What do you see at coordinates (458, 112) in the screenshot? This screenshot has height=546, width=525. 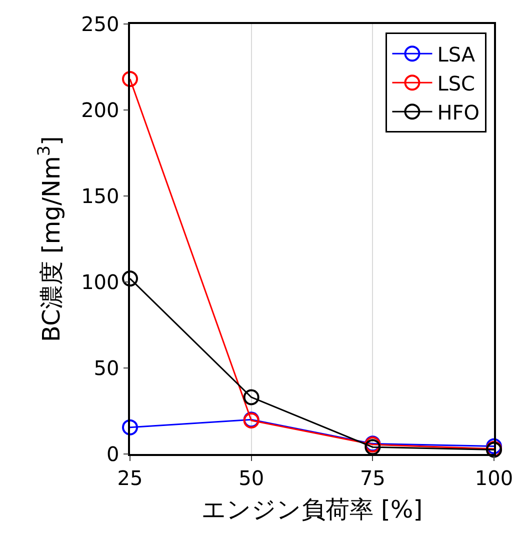 I see `legend-label: HFO` at bounding box center [458, 112].